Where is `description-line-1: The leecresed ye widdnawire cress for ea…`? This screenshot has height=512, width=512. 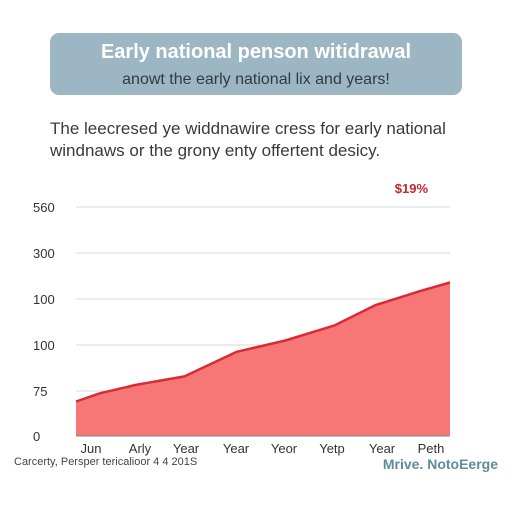 description-line-1: The leecresed ye widdnawire cress for ea… is located at coordinates (248, 128).